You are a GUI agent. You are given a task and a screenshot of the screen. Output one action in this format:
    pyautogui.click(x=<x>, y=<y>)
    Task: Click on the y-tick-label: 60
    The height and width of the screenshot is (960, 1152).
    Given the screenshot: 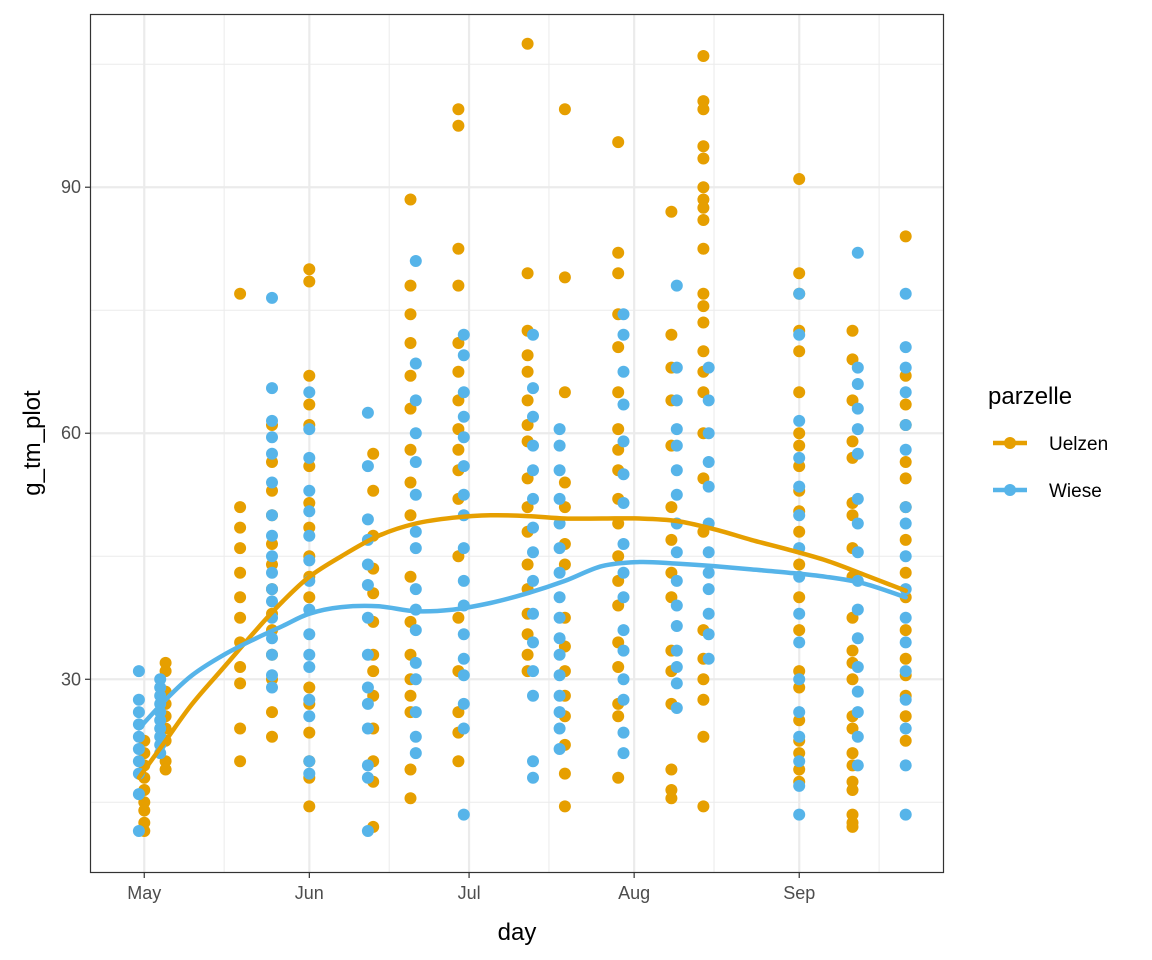 What is the action you would take?
    pyautogui.click(x=71, y=433)
    